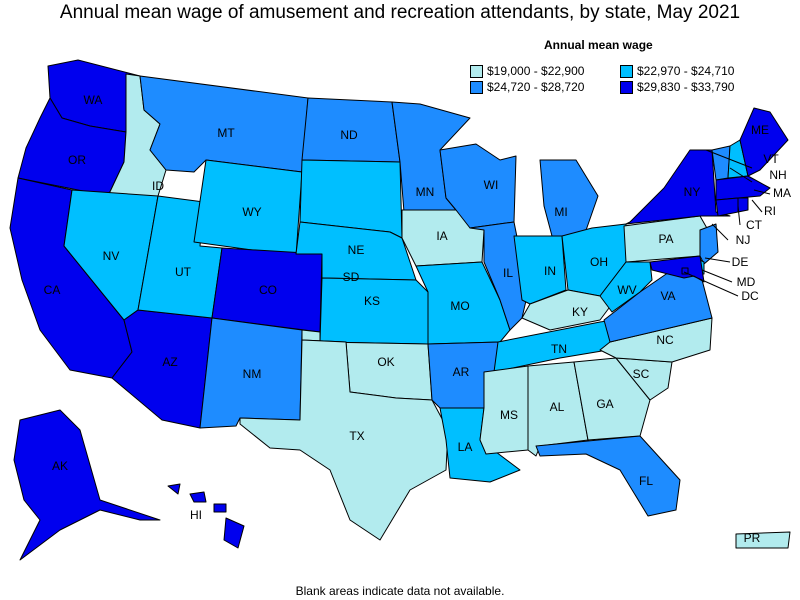  Describe the element at coordinates (667, 296) in the screenshot. I see `state-label-va: VA` at that location.